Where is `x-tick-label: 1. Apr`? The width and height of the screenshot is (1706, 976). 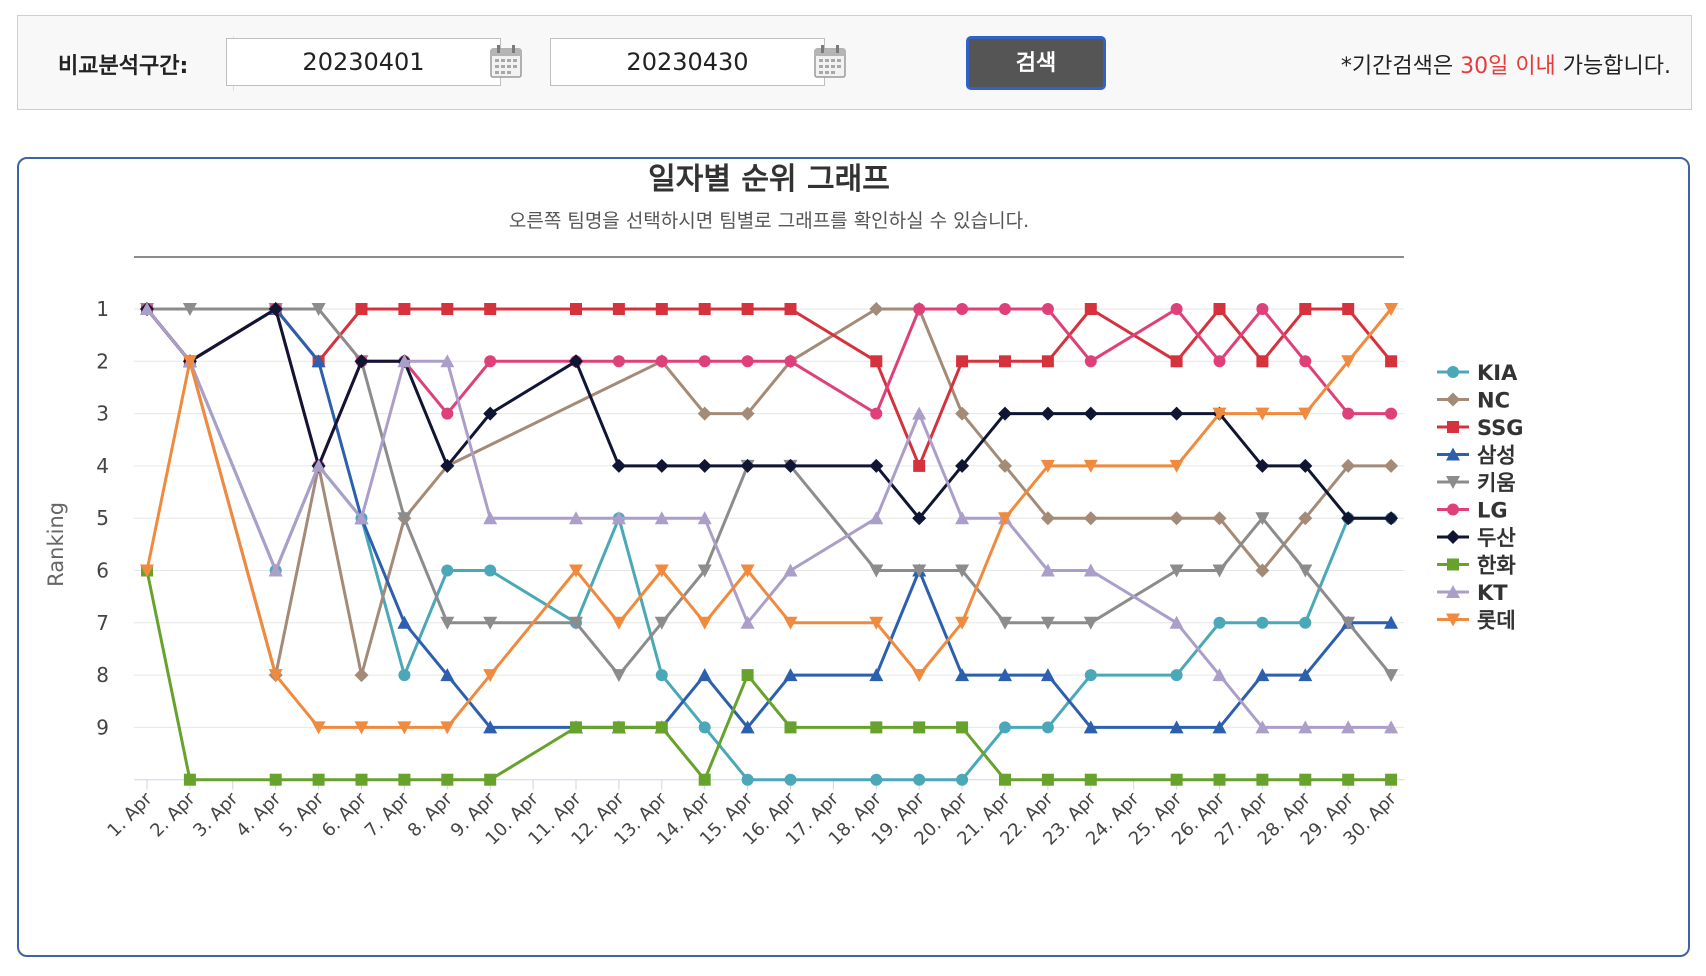
x-tick-label: 1. Apr is located at coordinates (129, 814).